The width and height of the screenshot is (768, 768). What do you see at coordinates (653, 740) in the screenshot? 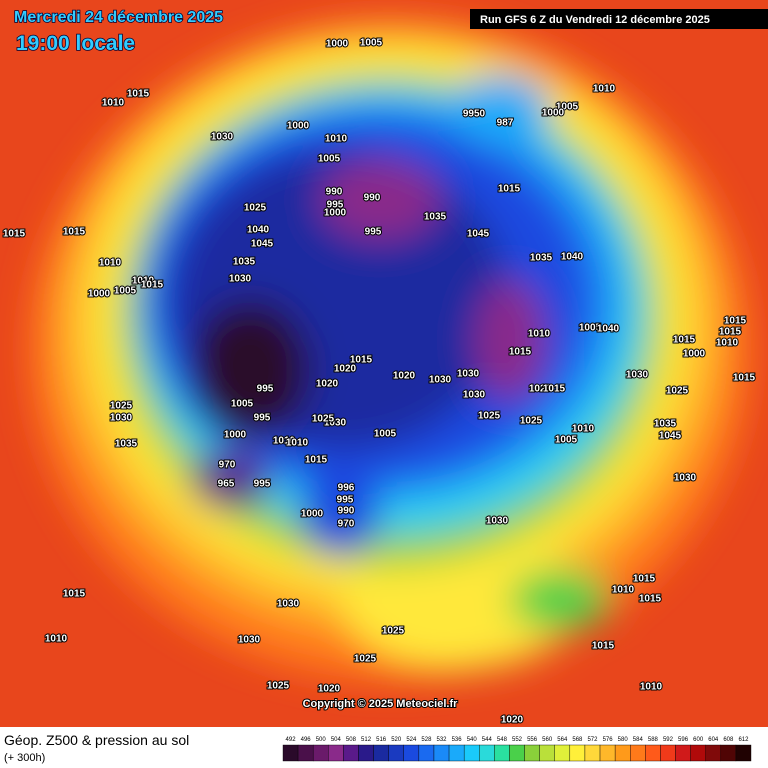
I see `colorbar-tick-label: 588` at bounding box center [653, 740].